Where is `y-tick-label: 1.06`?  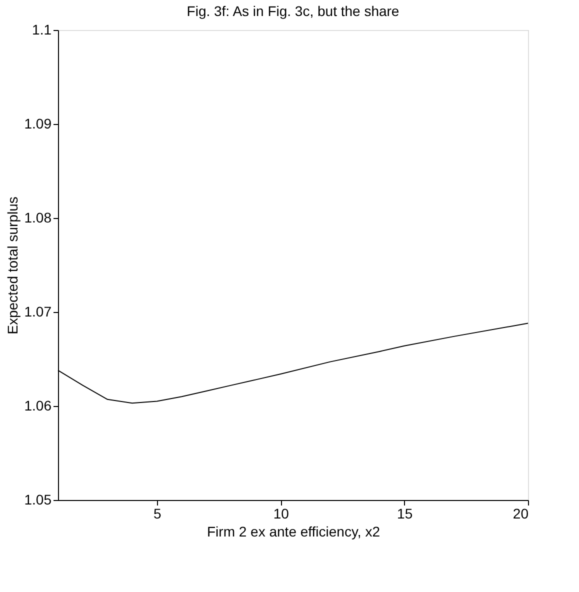 y-tick-label: 1.06 is located at coordinates (38, 406).